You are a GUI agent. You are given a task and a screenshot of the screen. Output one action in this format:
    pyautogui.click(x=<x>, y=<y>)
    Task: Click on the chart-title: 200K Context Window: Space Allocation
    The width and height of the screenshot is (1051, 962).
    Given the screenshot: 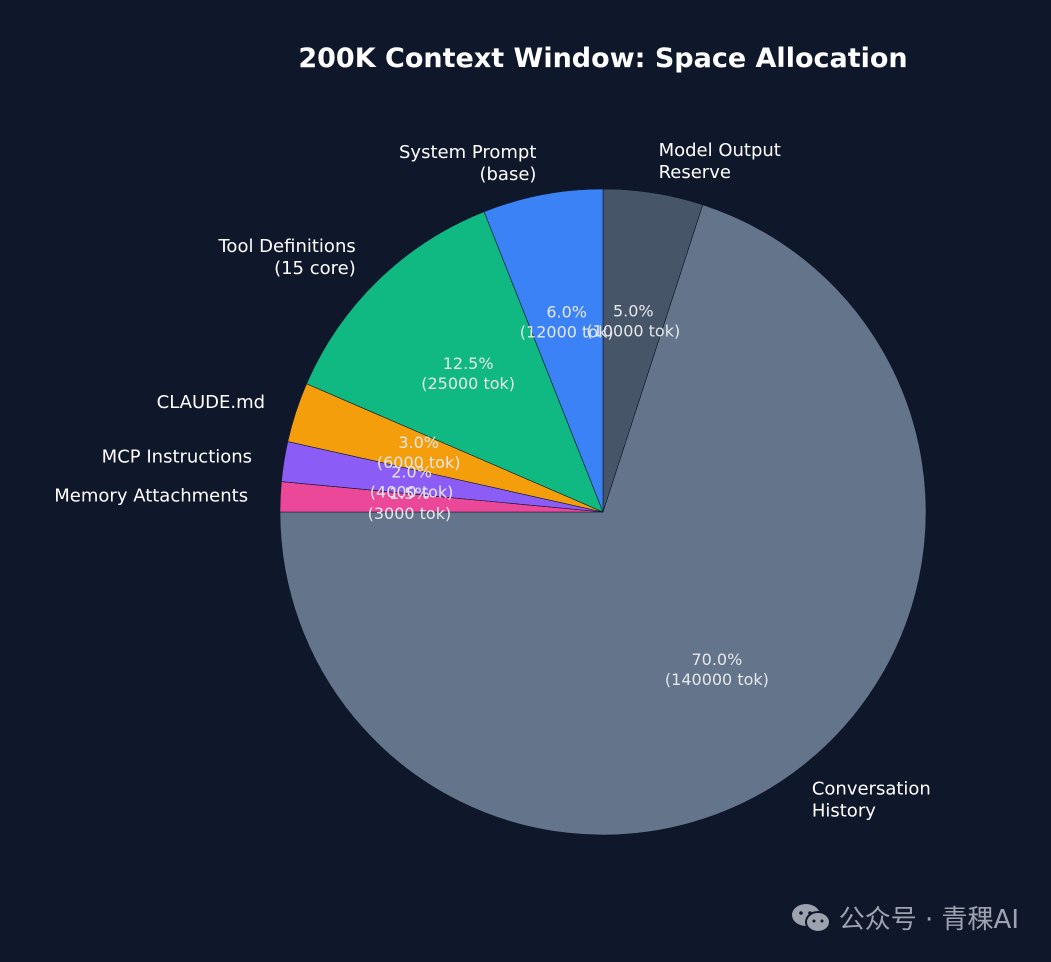 What is the action you would take?
    pyautogui.click(x=602, y=58)
    